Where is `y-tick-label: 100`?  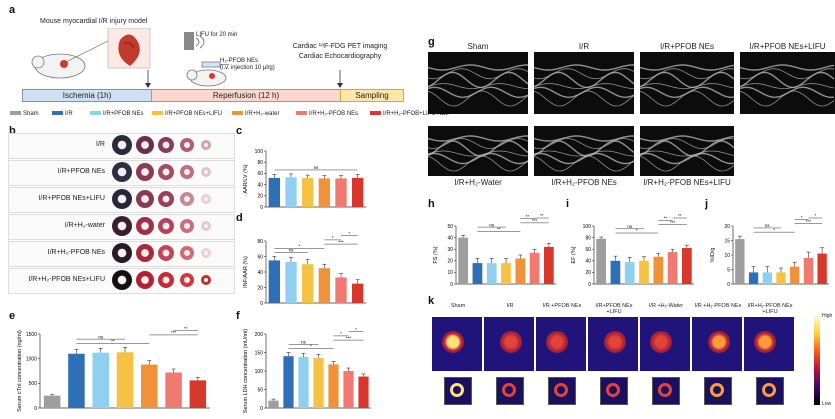
y-tick-label: 100 is located at coordinates (587, 227).